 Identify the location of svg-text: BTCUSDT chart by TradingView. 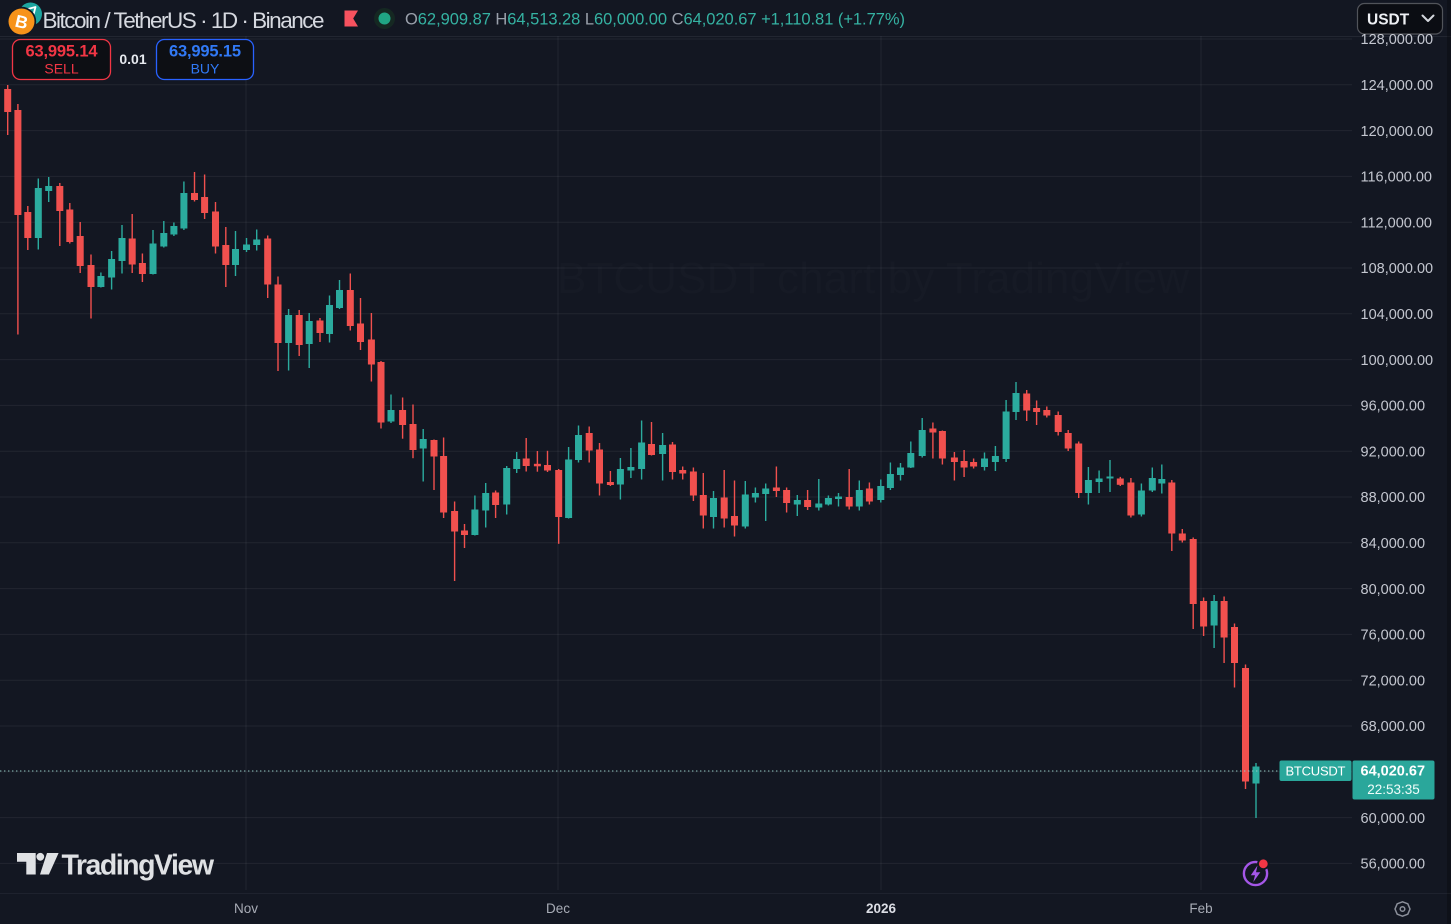
(873, 278).